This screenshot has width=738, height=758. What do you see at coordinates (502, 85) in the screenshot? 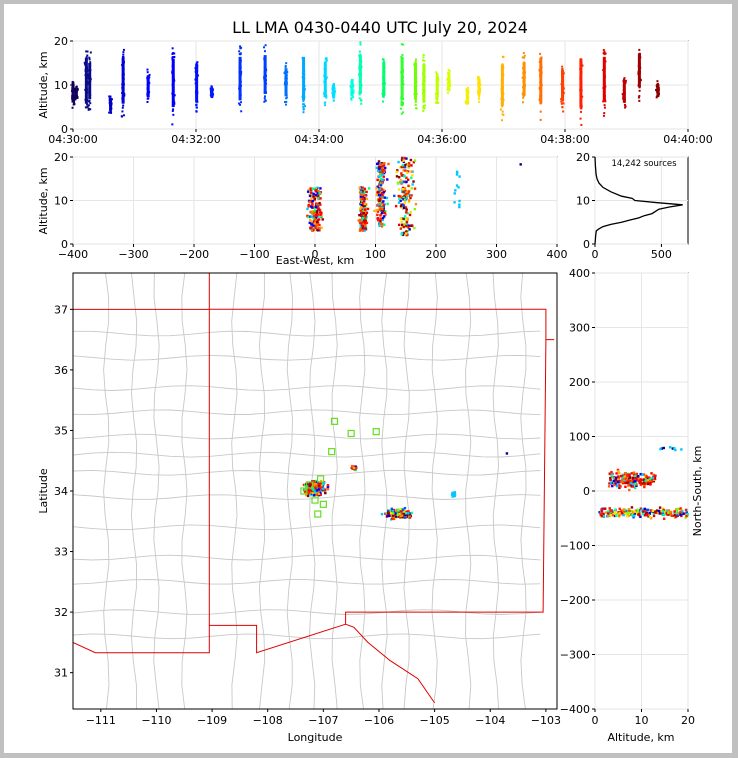
I see `burst-core` at bounding box center [502, 85].